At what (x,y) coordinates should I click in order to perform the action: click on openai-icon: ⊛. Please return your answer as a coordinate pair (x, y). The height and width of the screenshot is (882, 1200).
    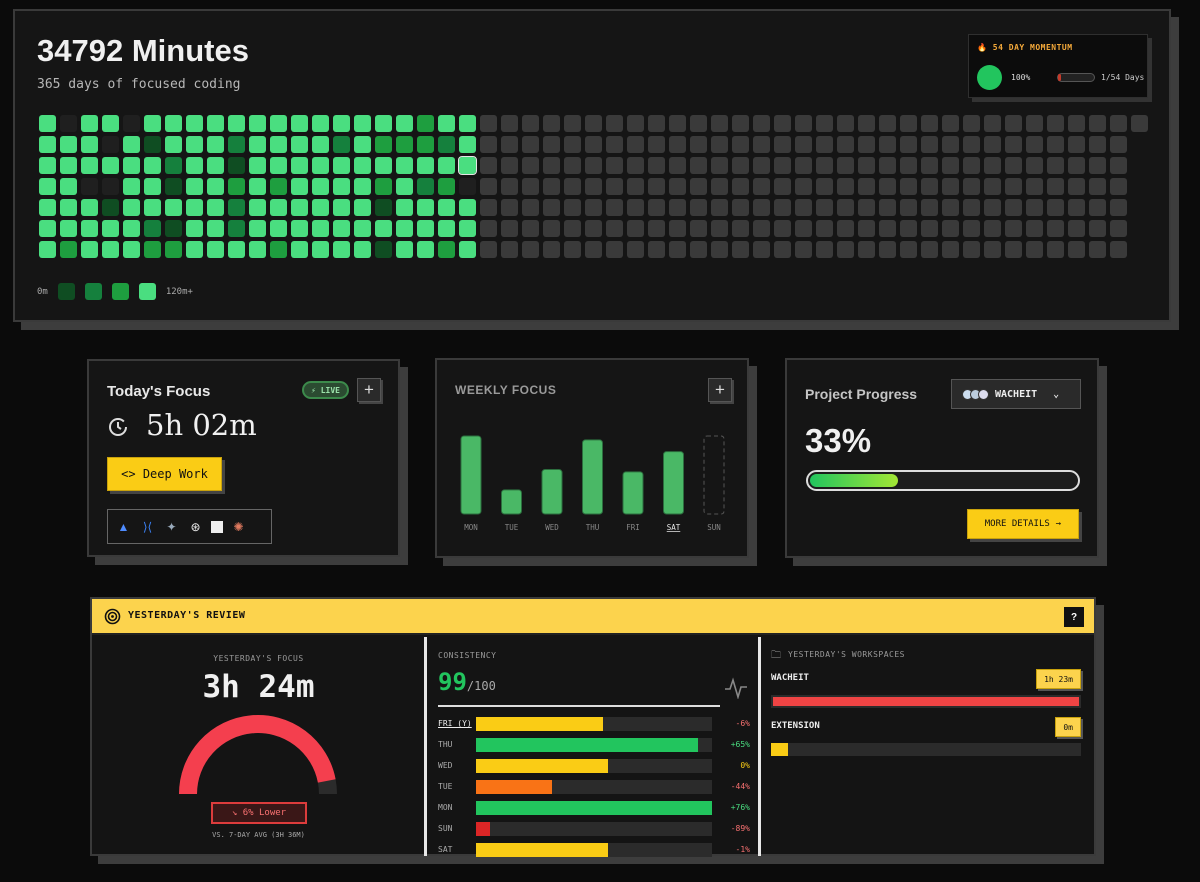
    Looking at the image, I should click on (195, 526).